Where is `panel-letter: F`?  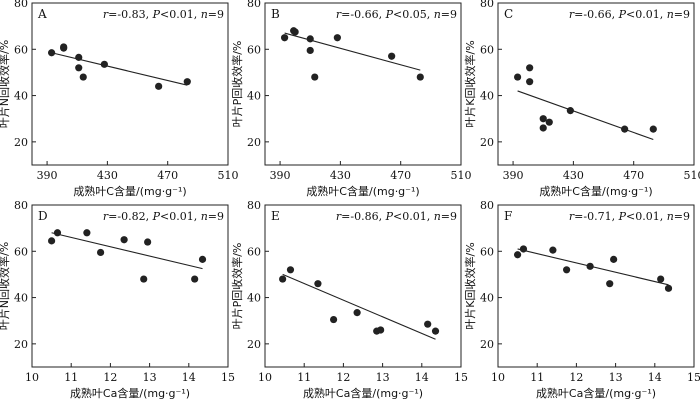 panel-letter: F is located at coordinates (508, 216).